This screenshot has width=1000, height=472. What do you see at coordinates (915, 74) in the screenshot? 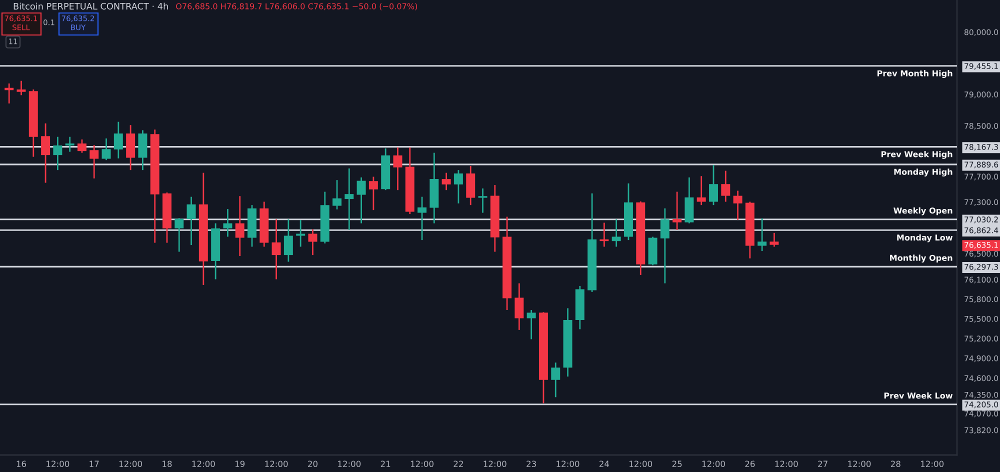
I see `ref-line-label: Prev Month High` at bounding box center [915, 74].